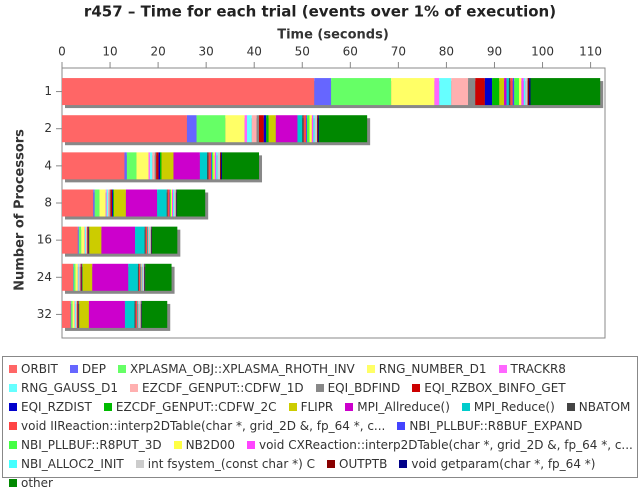 This screenshot has width=640, height=491. I want to click on x-tick-label: 80, so click(446, 52).